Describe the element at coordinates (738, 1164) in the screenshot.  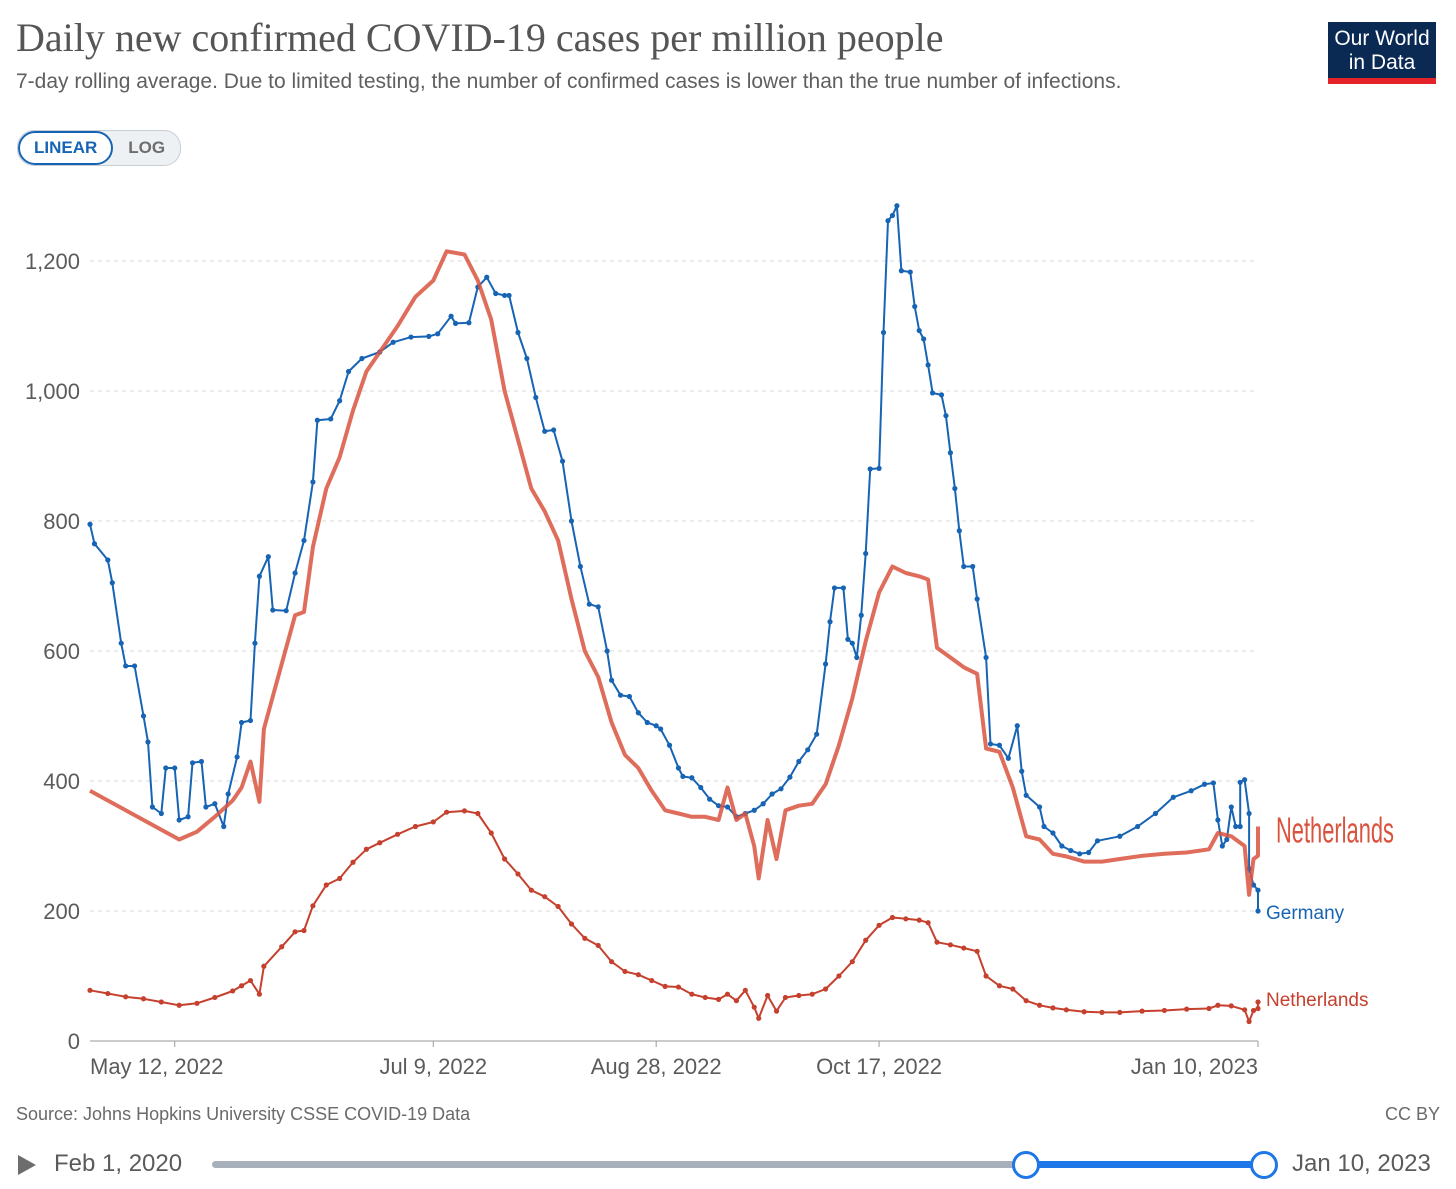
I see `timeline-track` at that location.